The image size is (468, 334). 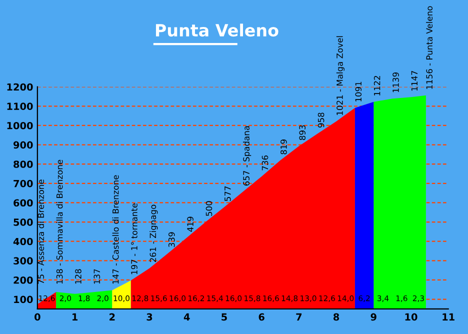 What do you see at coordinates (358, 92) in the screenshot?
I see `annotation: 1091` at bounding box center [358, 92].